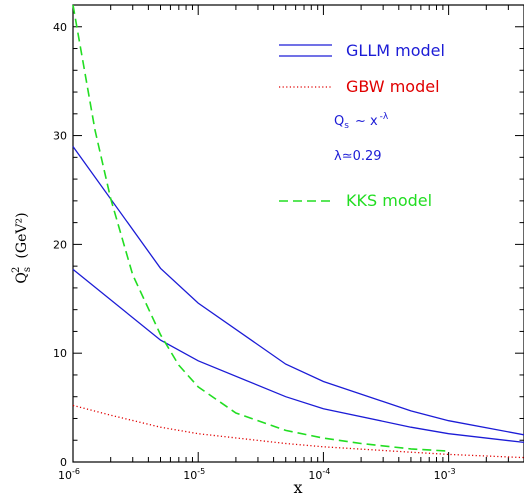 The width and height of the screenshot is (524, 497). I want to click on y-axis-title-sub: s, so click(27, 269).